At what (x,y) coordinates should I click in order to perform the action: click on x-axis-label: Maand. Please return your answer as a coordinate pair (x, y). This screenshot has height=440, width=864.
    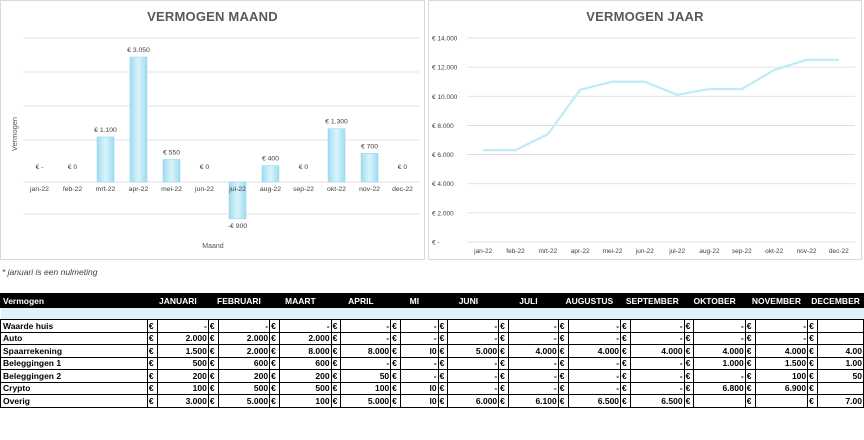
    Looking at the image, I should click on (213, 246).